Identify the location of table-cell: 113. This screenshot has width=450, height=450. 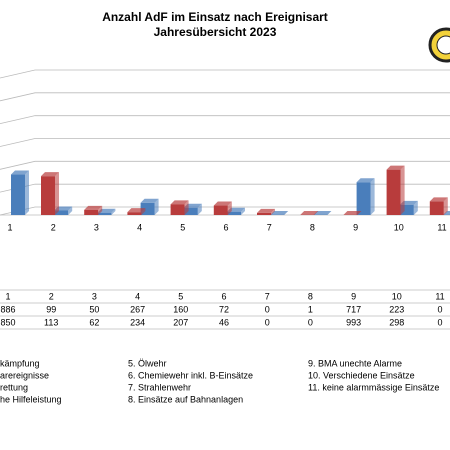
(51, 322).